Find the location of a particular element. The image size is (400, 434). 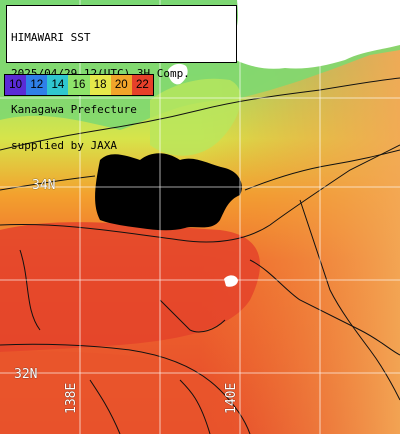

title-line: Kanagawa Prefecture is located at coordinates (74, 110).